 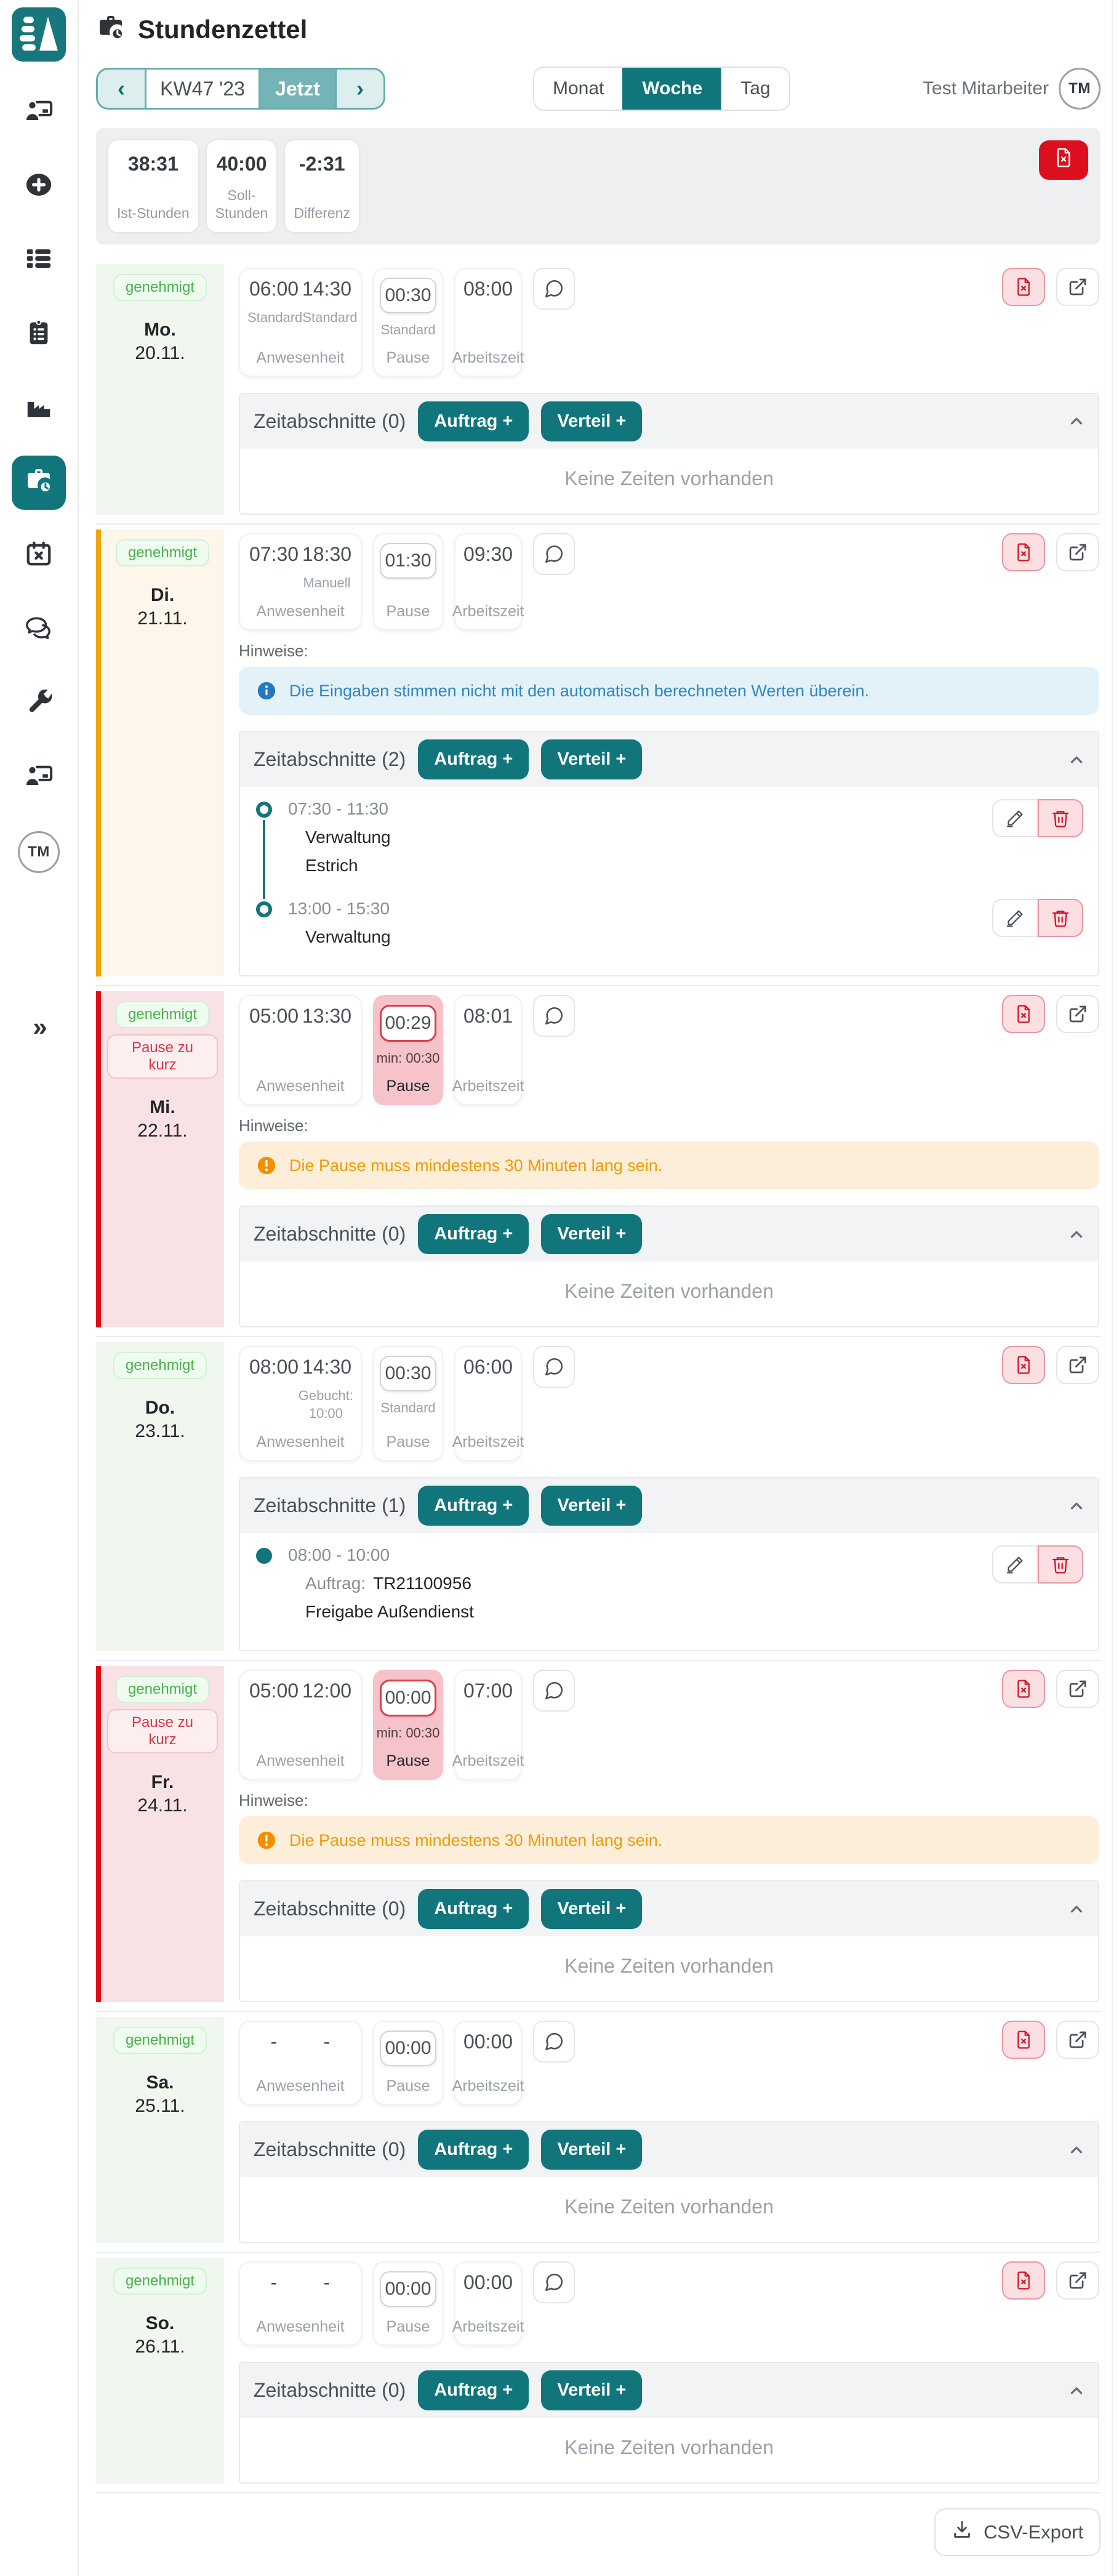 What do you see at coordinates (39, 1027) in the screenshot?
I see `sidebar-expand-button: »` at bounding box center [39, 1027].